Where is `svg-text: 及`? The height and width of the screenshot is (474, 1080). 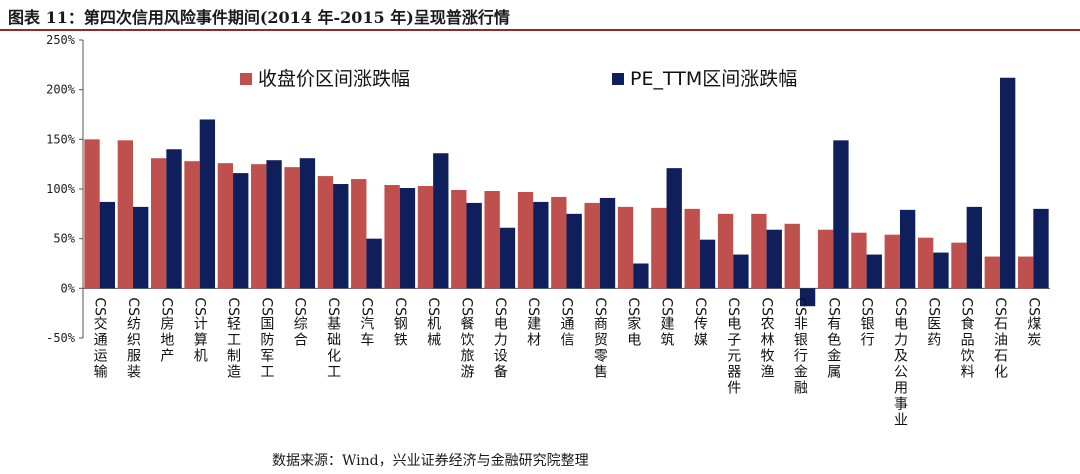
svg-text: 及 is located at coordinates (901, 356).